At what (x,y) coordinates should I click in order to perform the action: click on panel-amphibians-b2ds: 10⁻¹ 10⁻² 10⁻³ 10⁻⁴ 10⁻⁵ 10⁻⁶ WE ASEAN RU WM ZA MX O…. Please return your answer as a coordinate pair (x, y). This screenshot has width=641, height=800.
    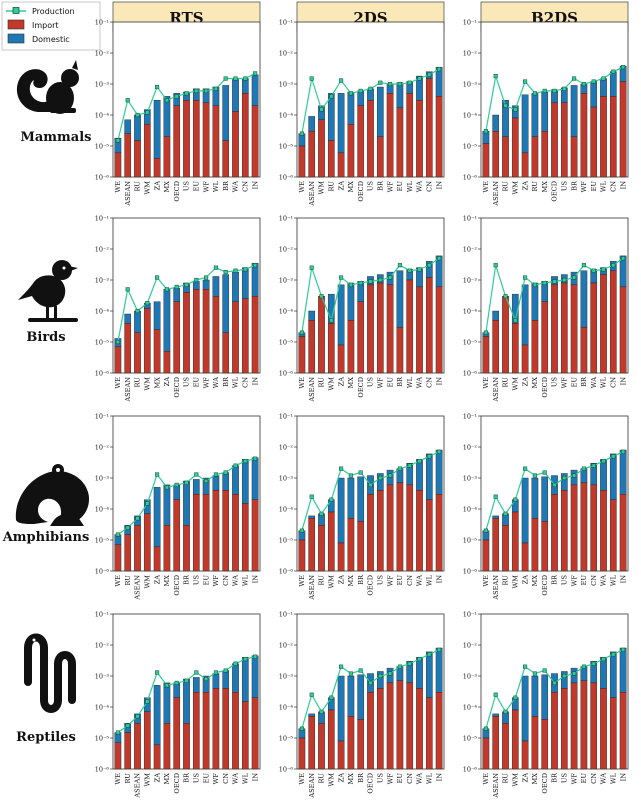
    Looking at the image, I should click on (546, 507).